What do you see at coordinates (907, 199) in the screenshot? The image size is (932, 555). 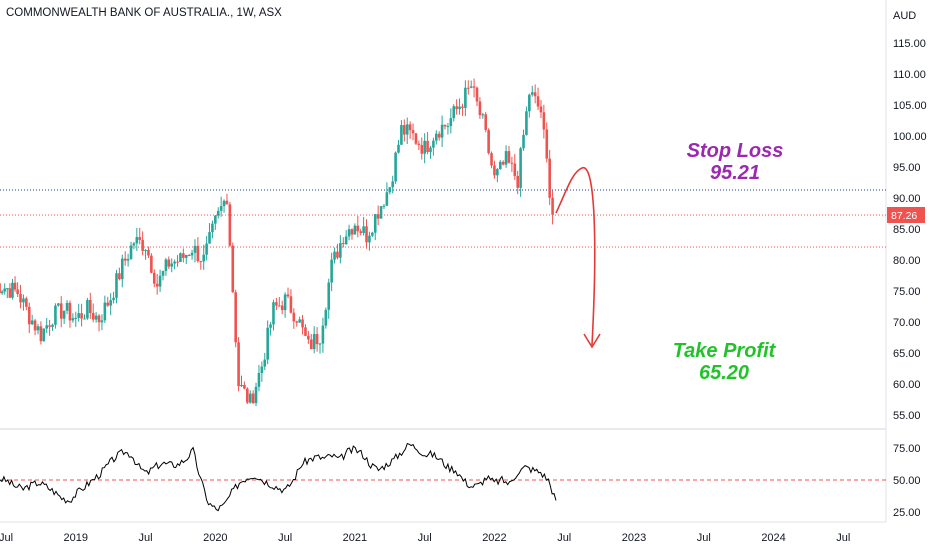 I see `price-tick-label: 90.00` at bounding box center [907, 199].